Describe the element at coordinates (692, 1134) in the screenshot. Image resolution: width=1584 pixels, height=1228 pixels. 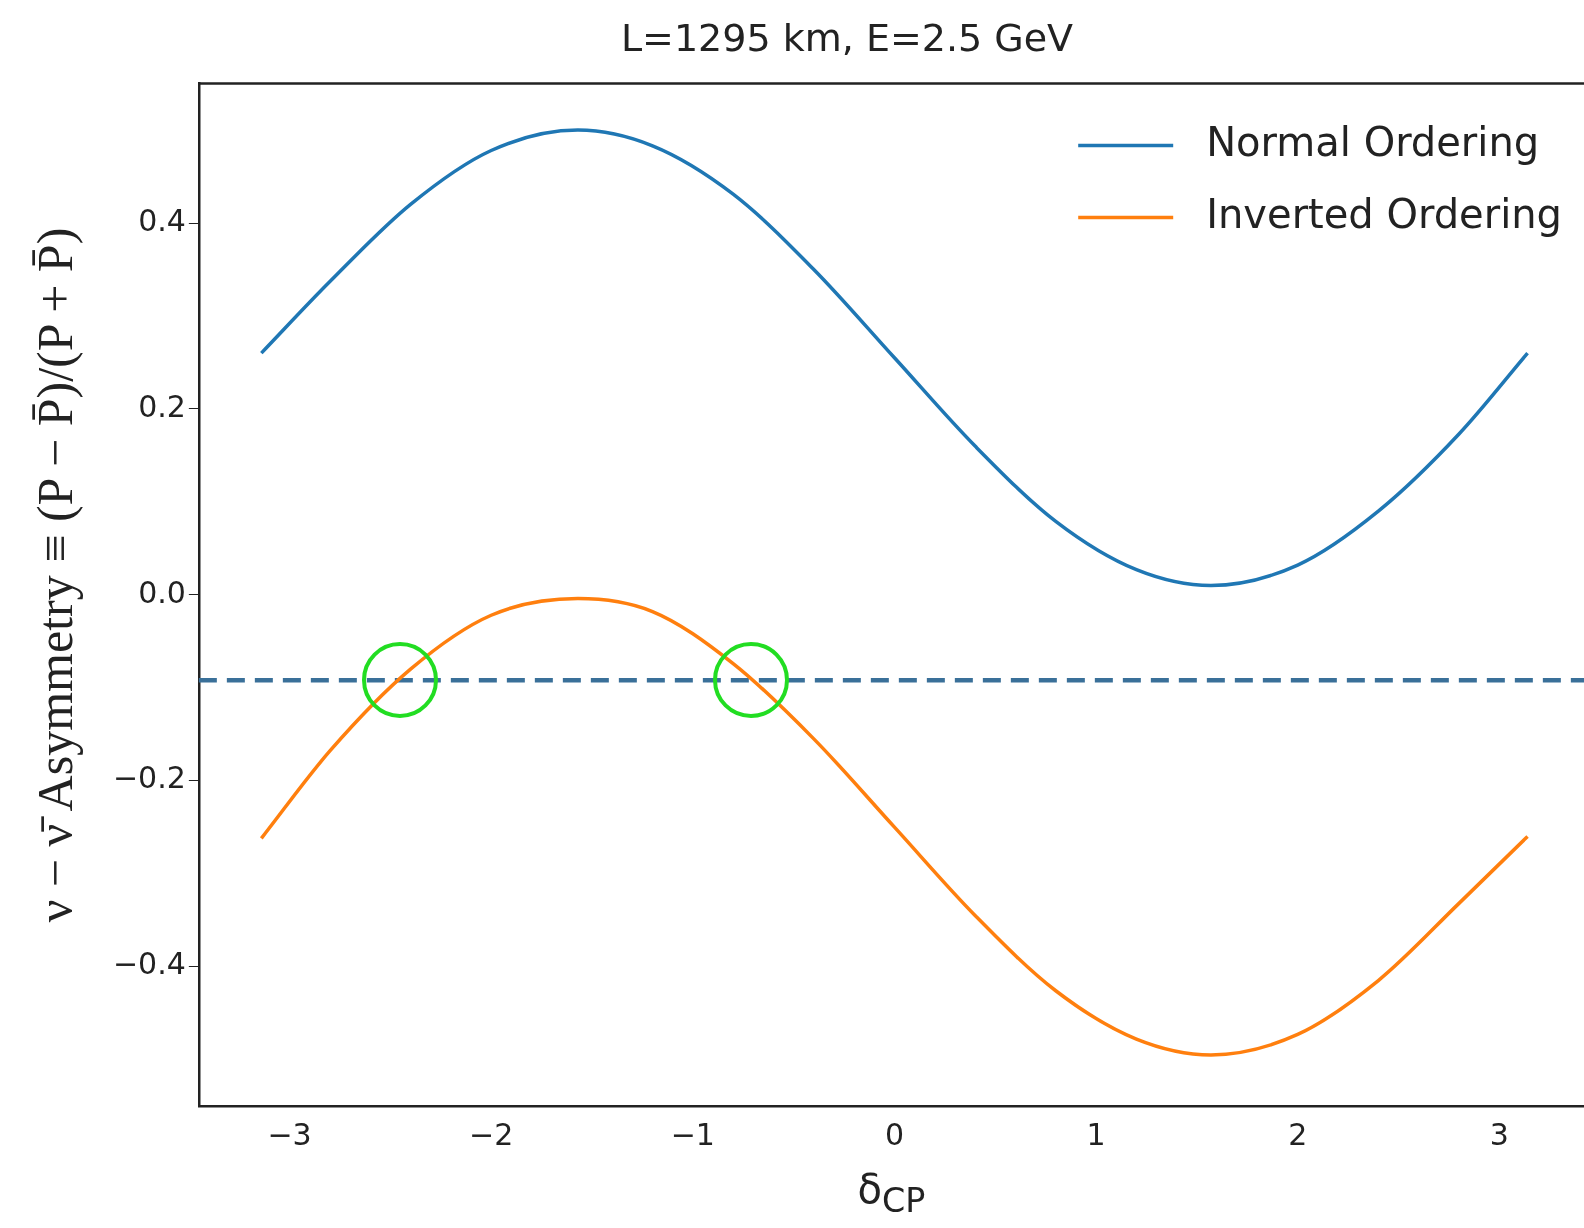
I see `x-tick-label: −1` at that location.